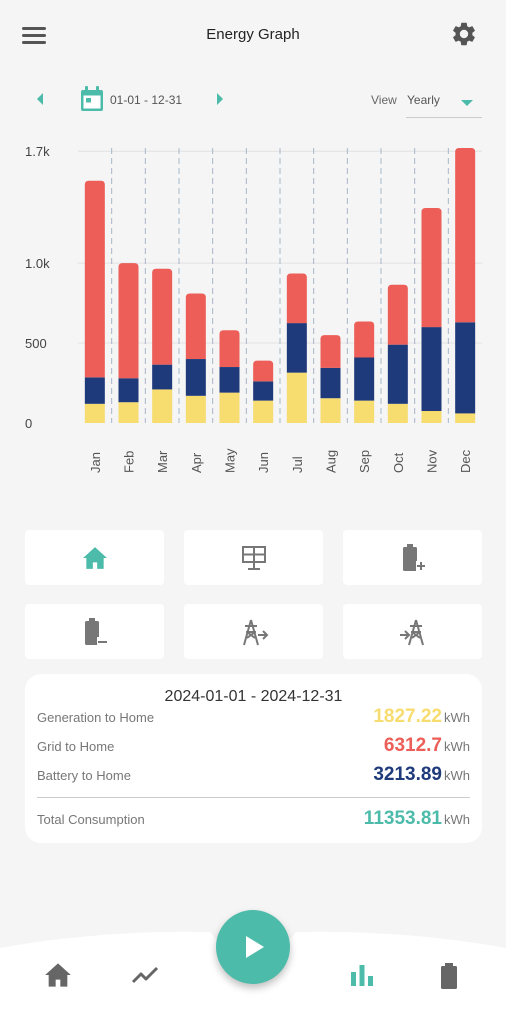  What do you see at coordinates (76, 746) in the screenshot?
I see `summary-label: Grid to Home` at bounding box center [76, 746].